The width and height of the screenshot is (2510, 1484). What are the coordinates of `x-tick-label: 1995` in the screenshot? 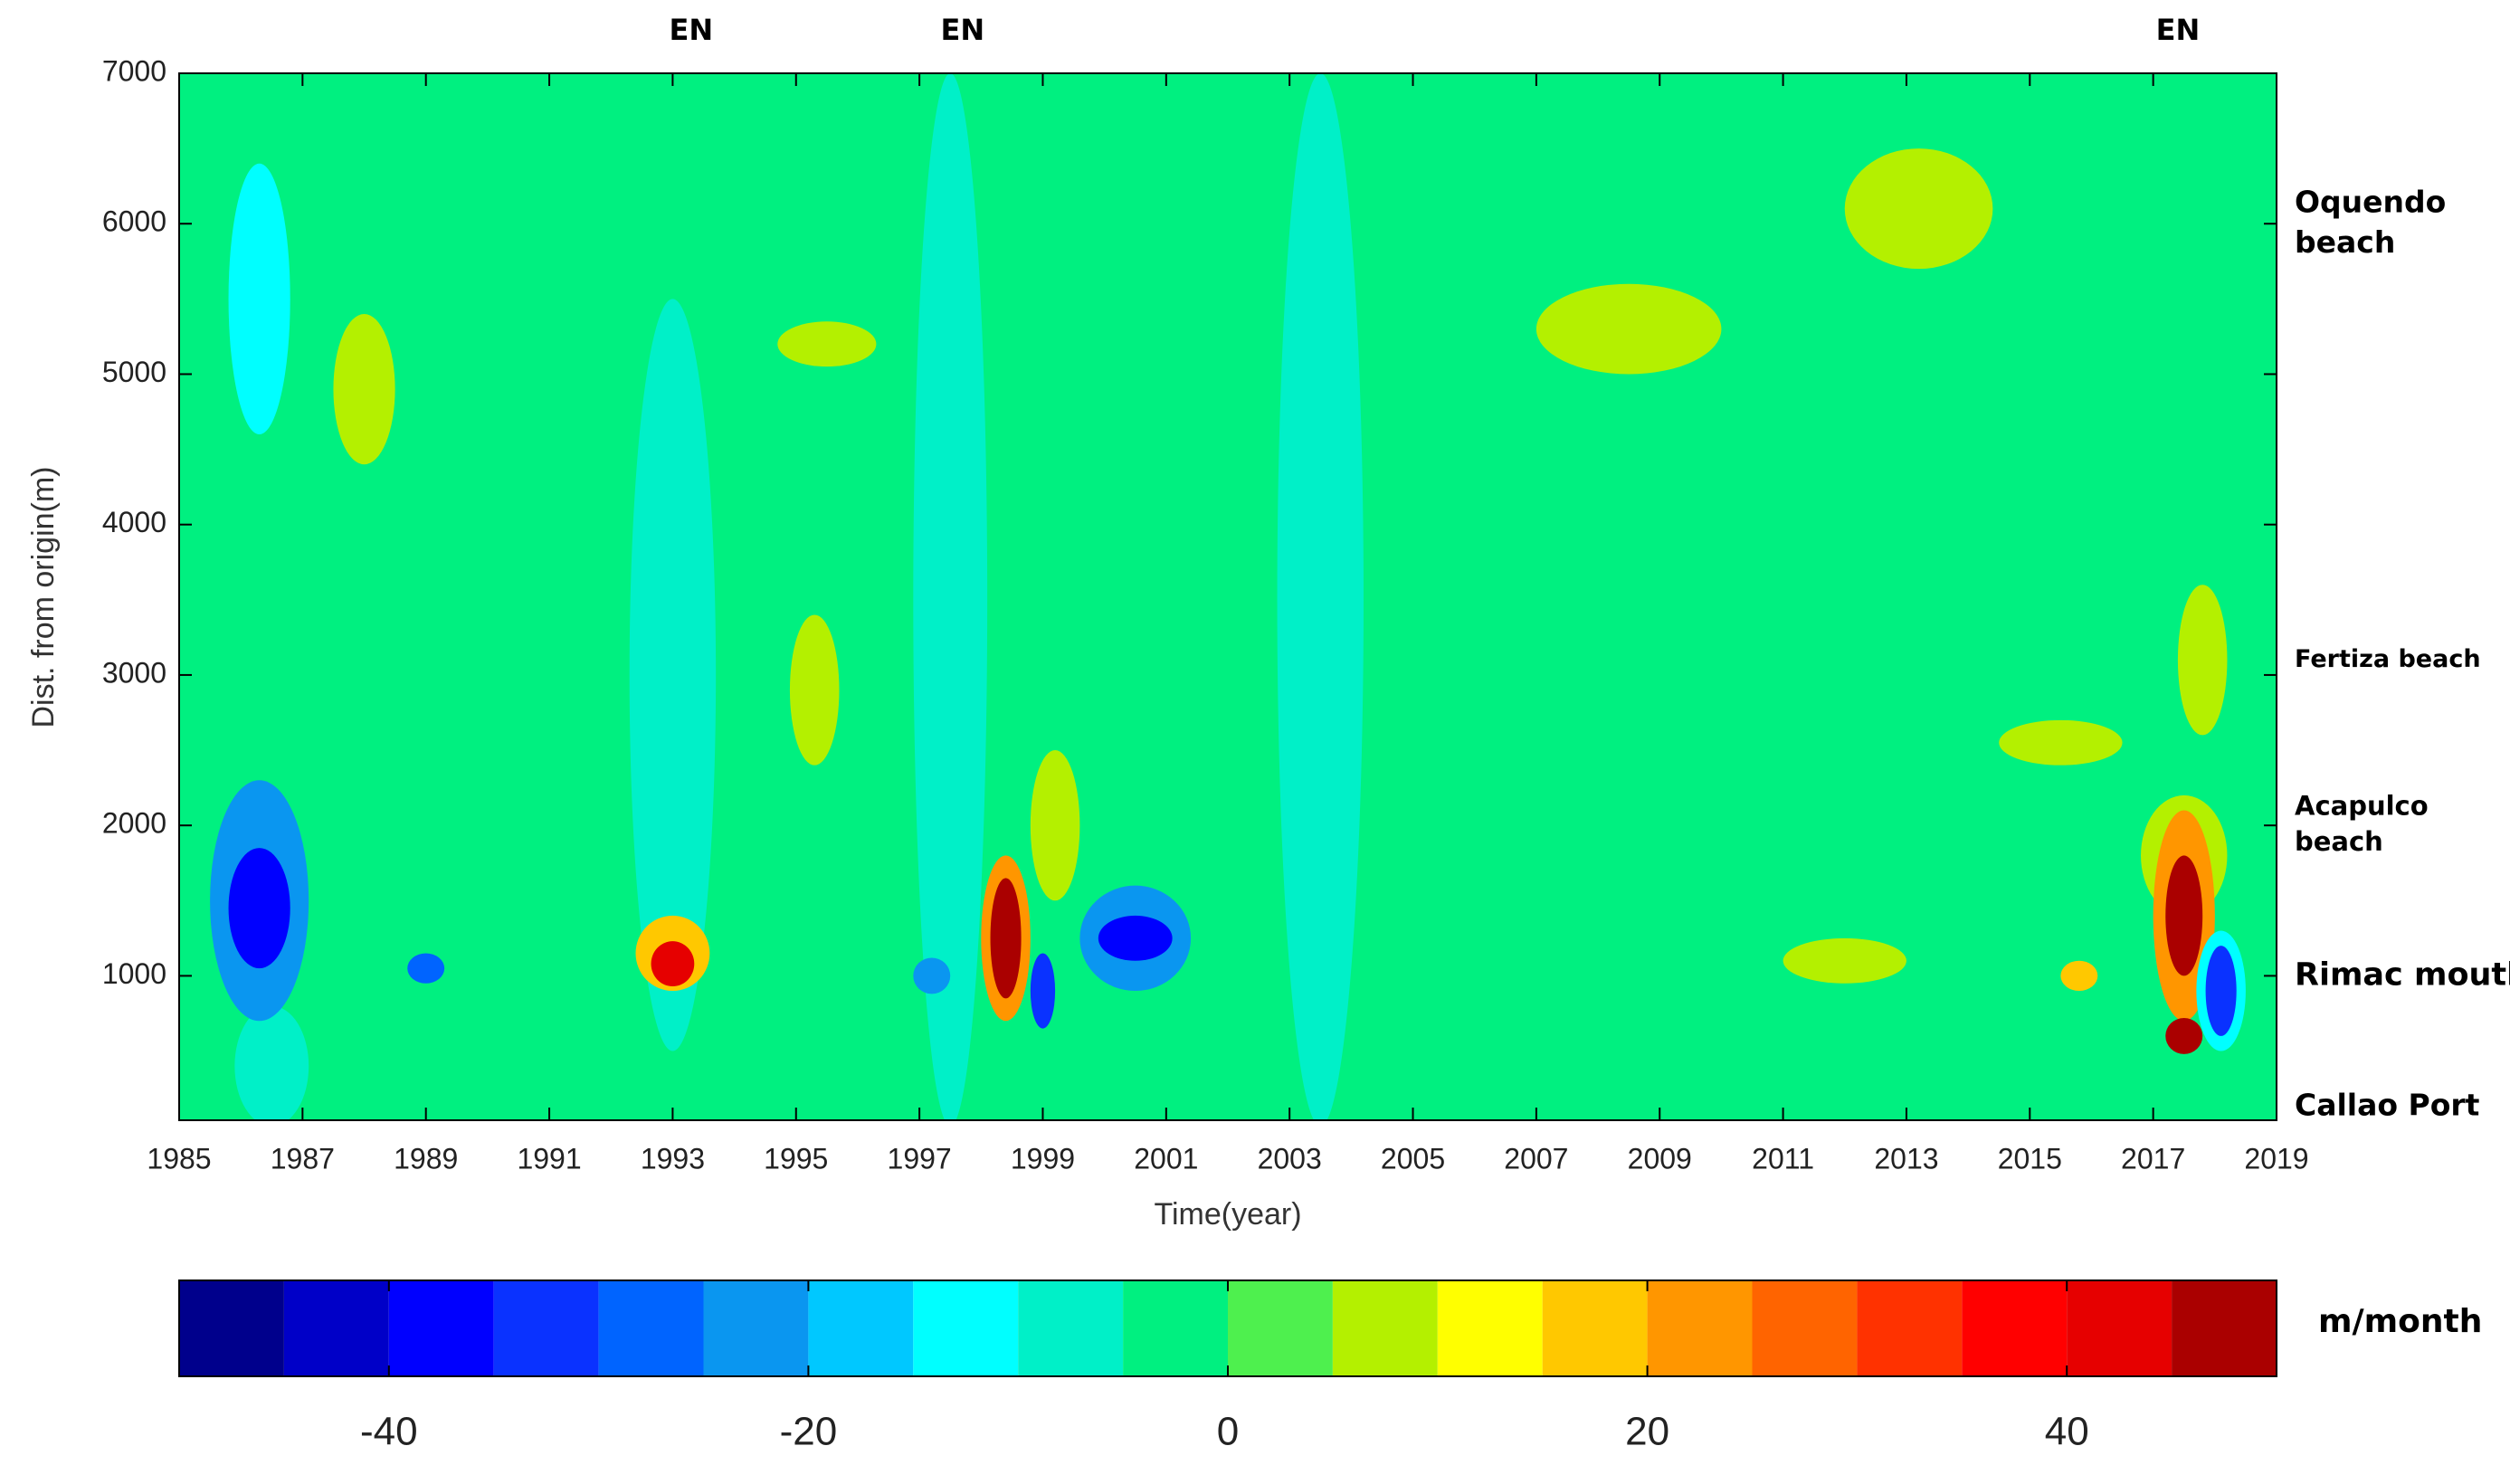 It's located at (796, 1158).